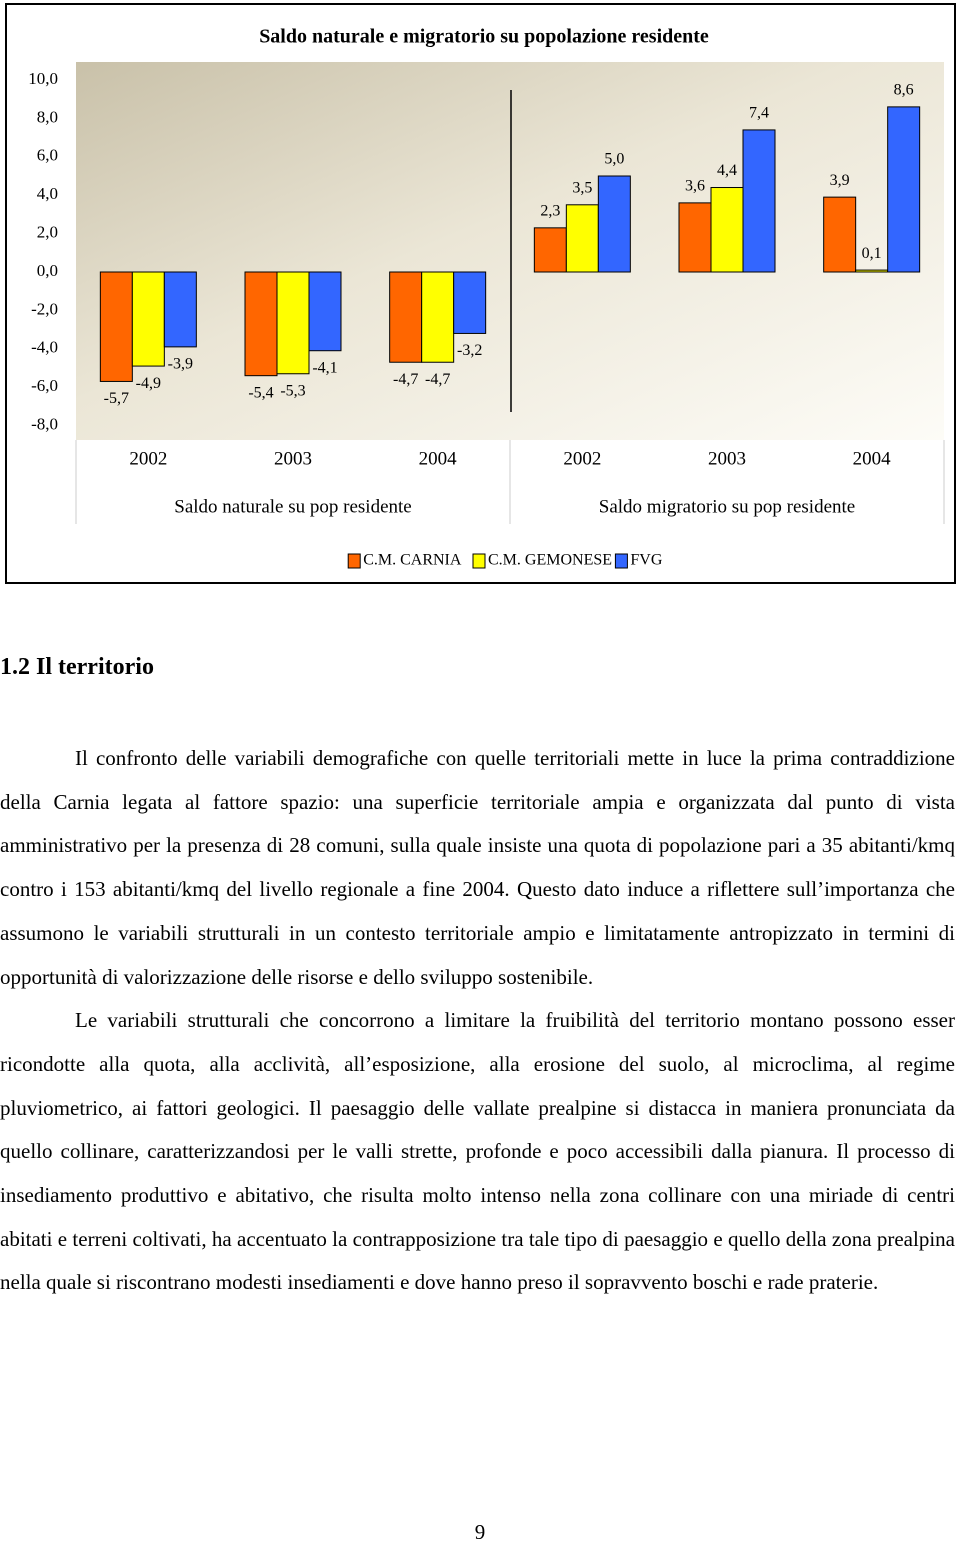 Image resolution: width=960 pixels, height=1545 pixels. What do you see at coordinates (412, 560) in the screenshot?
I see `legend-label: C.M. CARNIA` at bounding box center [412, 560].